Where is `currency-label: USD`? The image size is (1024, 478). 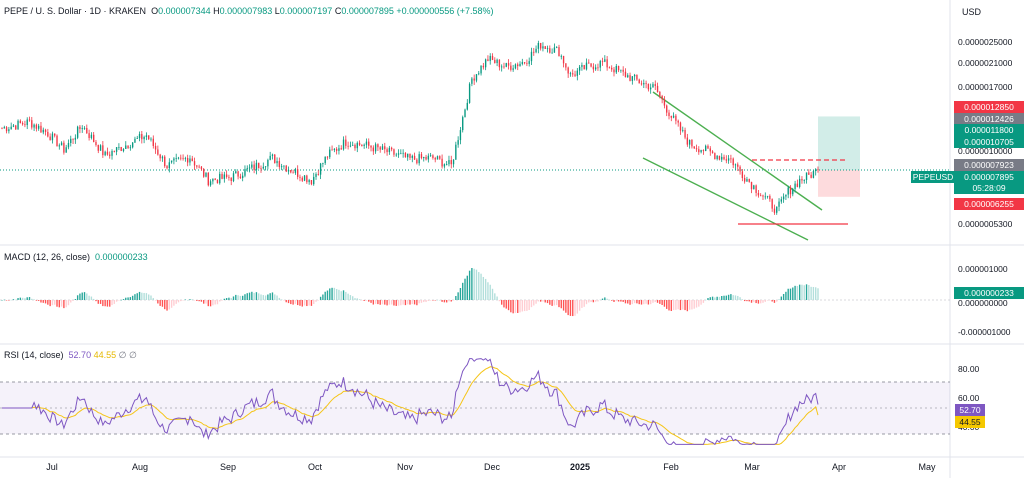
currency-label: USD is located at coordinates (972, 12).